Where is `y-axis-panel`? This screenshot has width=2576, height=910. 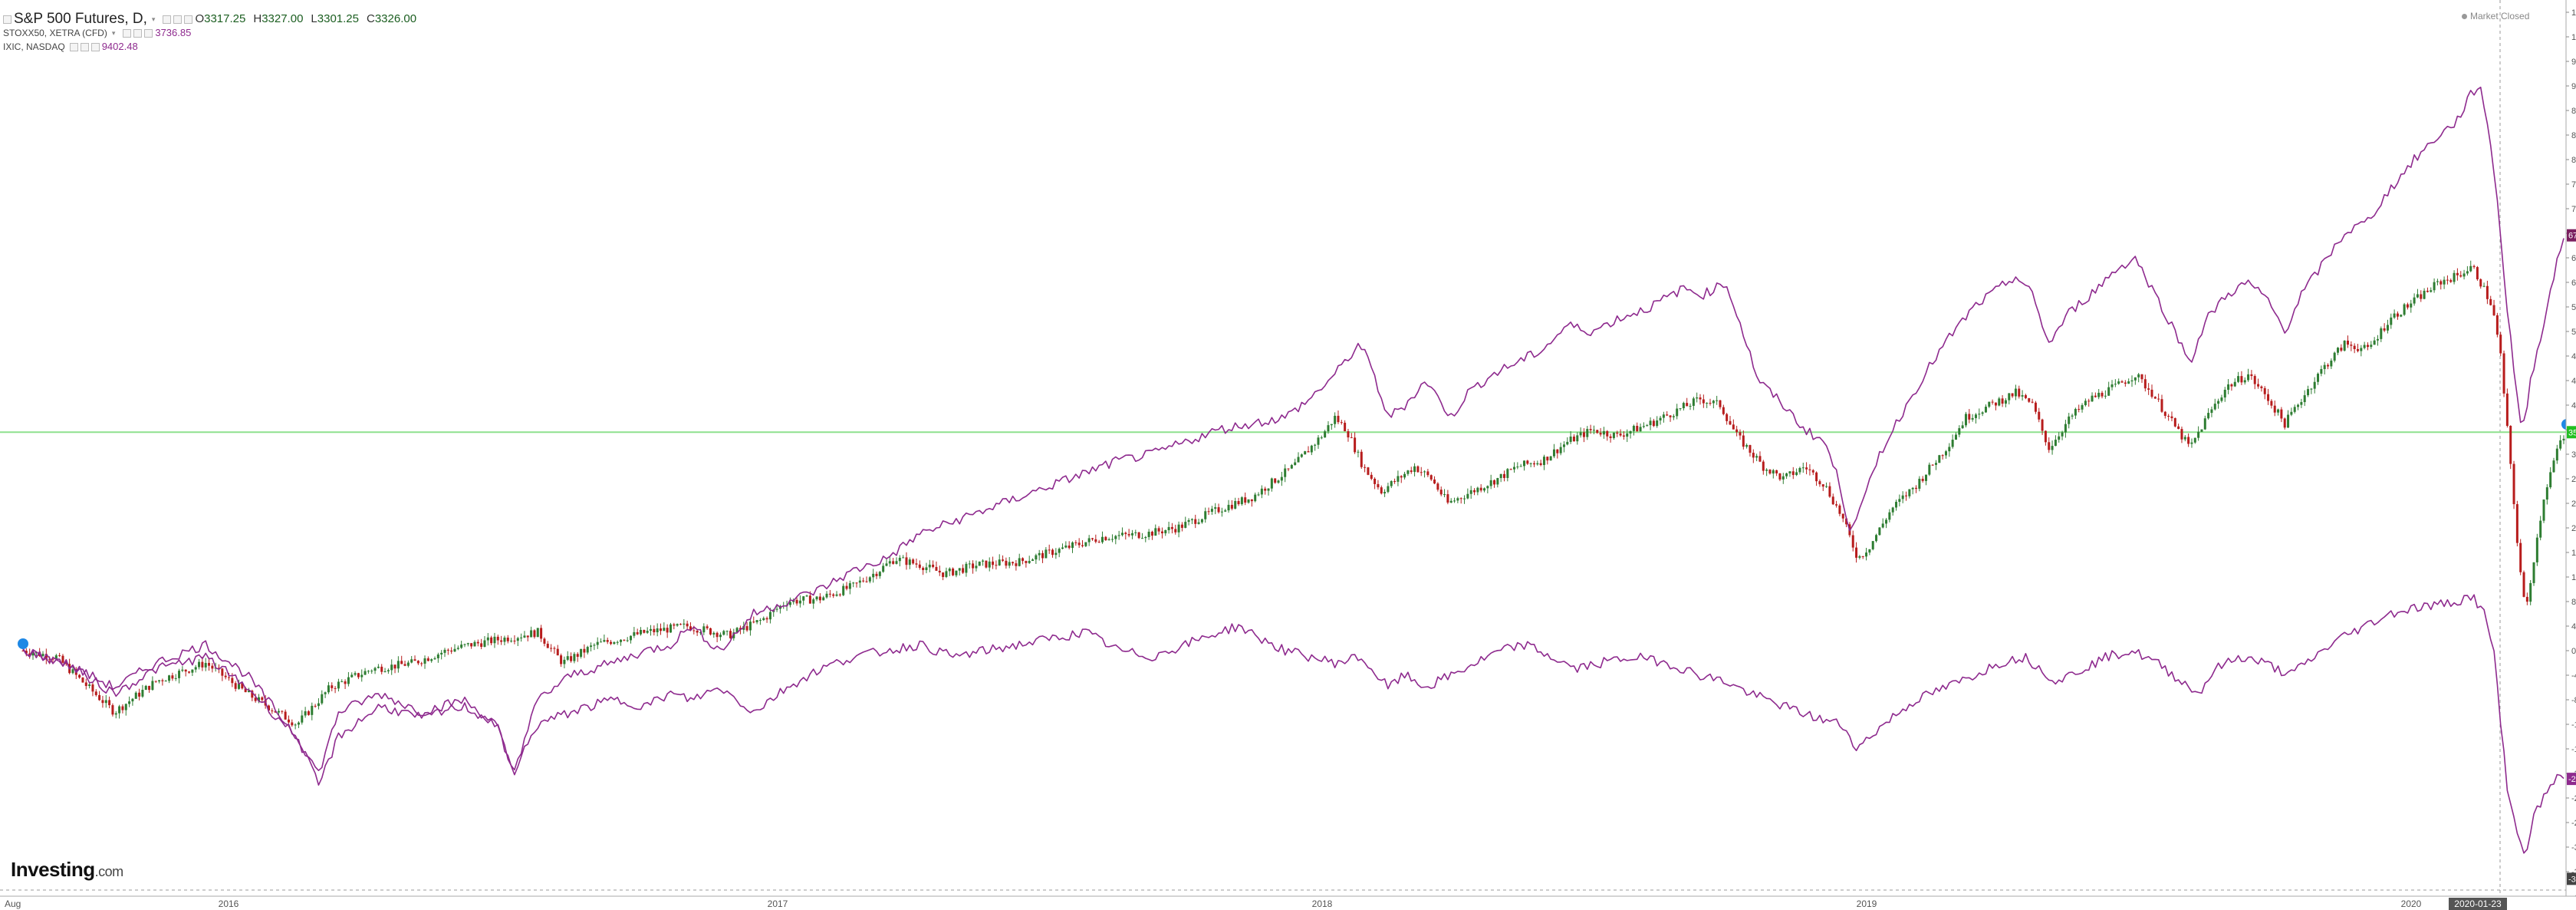
y-axis-panel is located at coordinates (2571, 448).